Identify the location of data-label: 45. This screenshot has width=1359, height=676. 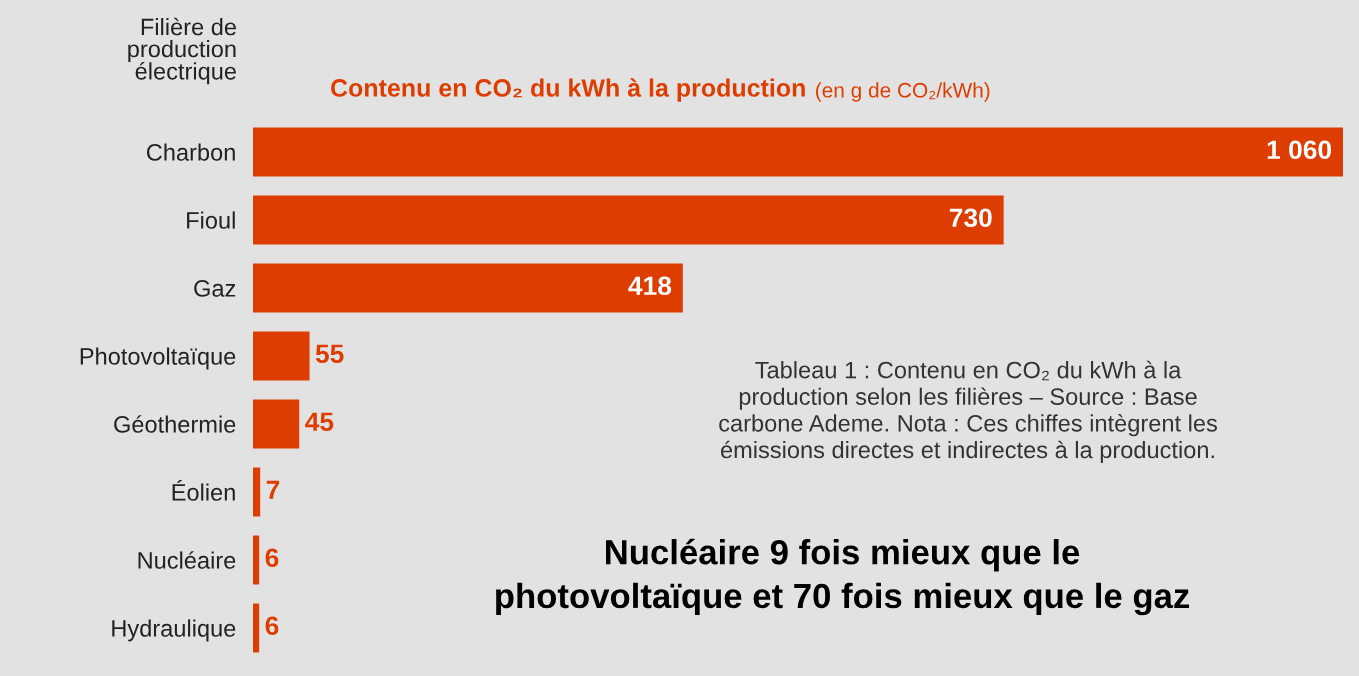
(319, 422).